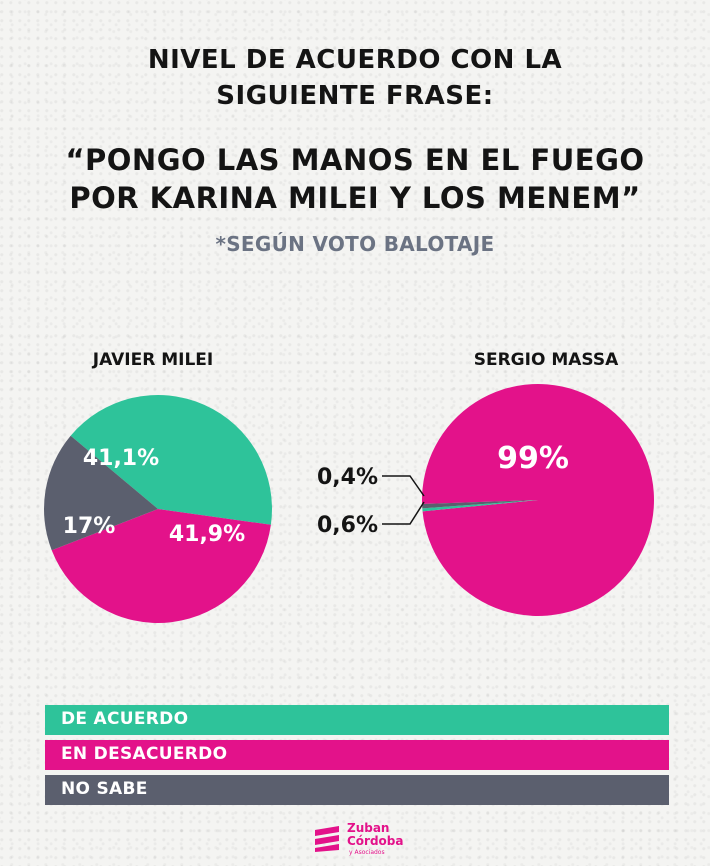  I want to click on chart-title-massa: SERGIO MASSA, so click(546, 360).